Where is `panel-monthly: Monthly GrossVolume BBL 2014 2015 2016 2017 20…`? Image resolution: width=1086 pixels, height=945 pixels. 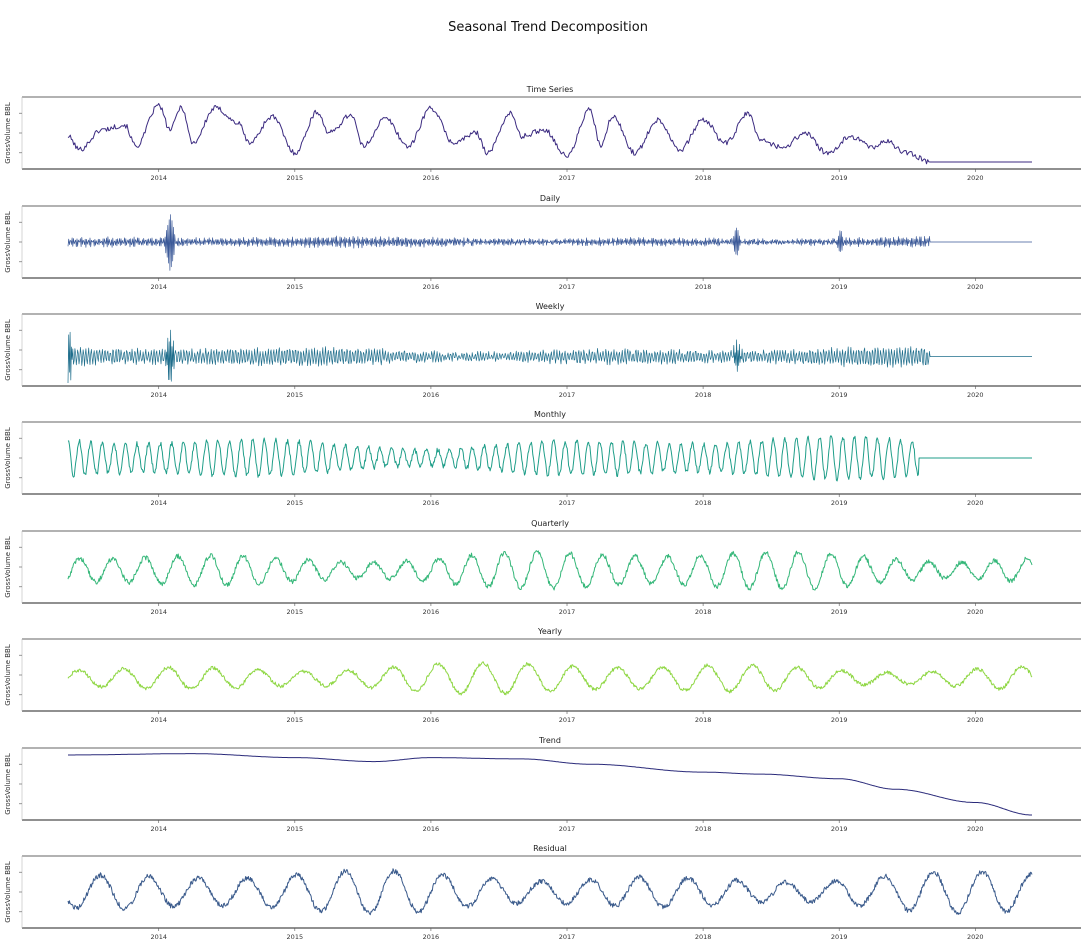
panel-monthly: Monthly GrossVolume BBL 2014 2015 2016 2017 20… is located at coordinates (542, 458).